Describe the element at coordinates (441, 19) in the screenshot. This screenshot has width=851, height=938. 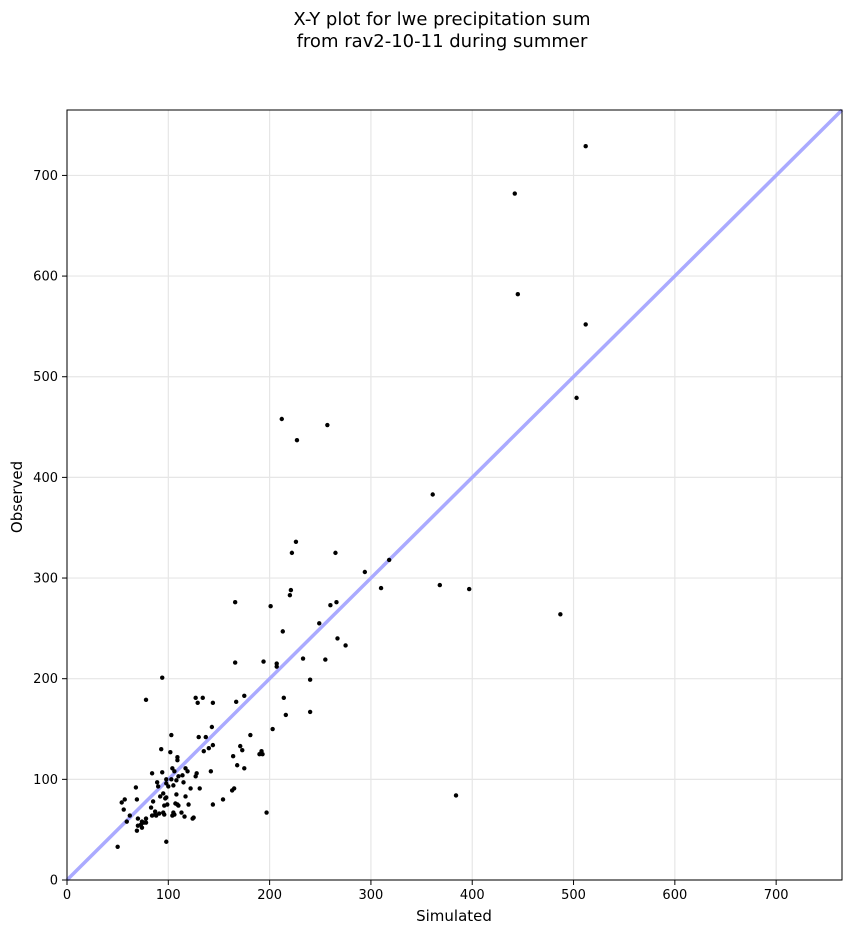
I see `chart-title-line-1: X-Y plot for lwe precipitation sum` at that location.